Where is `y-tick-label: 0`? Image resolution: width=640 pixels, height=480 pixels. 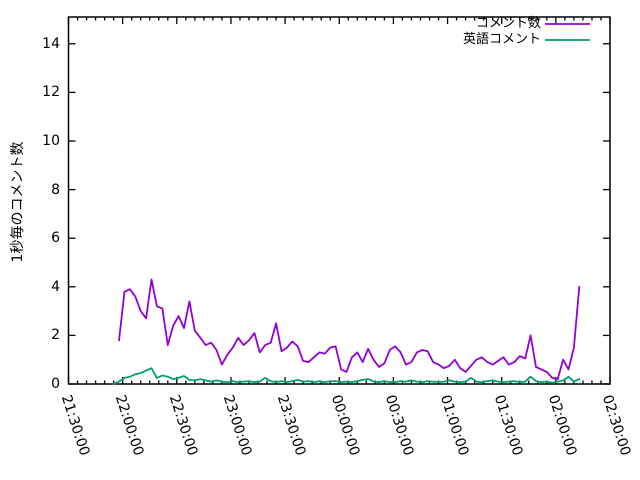 y-tick-label: 0 is located at coordinates (55, 384).